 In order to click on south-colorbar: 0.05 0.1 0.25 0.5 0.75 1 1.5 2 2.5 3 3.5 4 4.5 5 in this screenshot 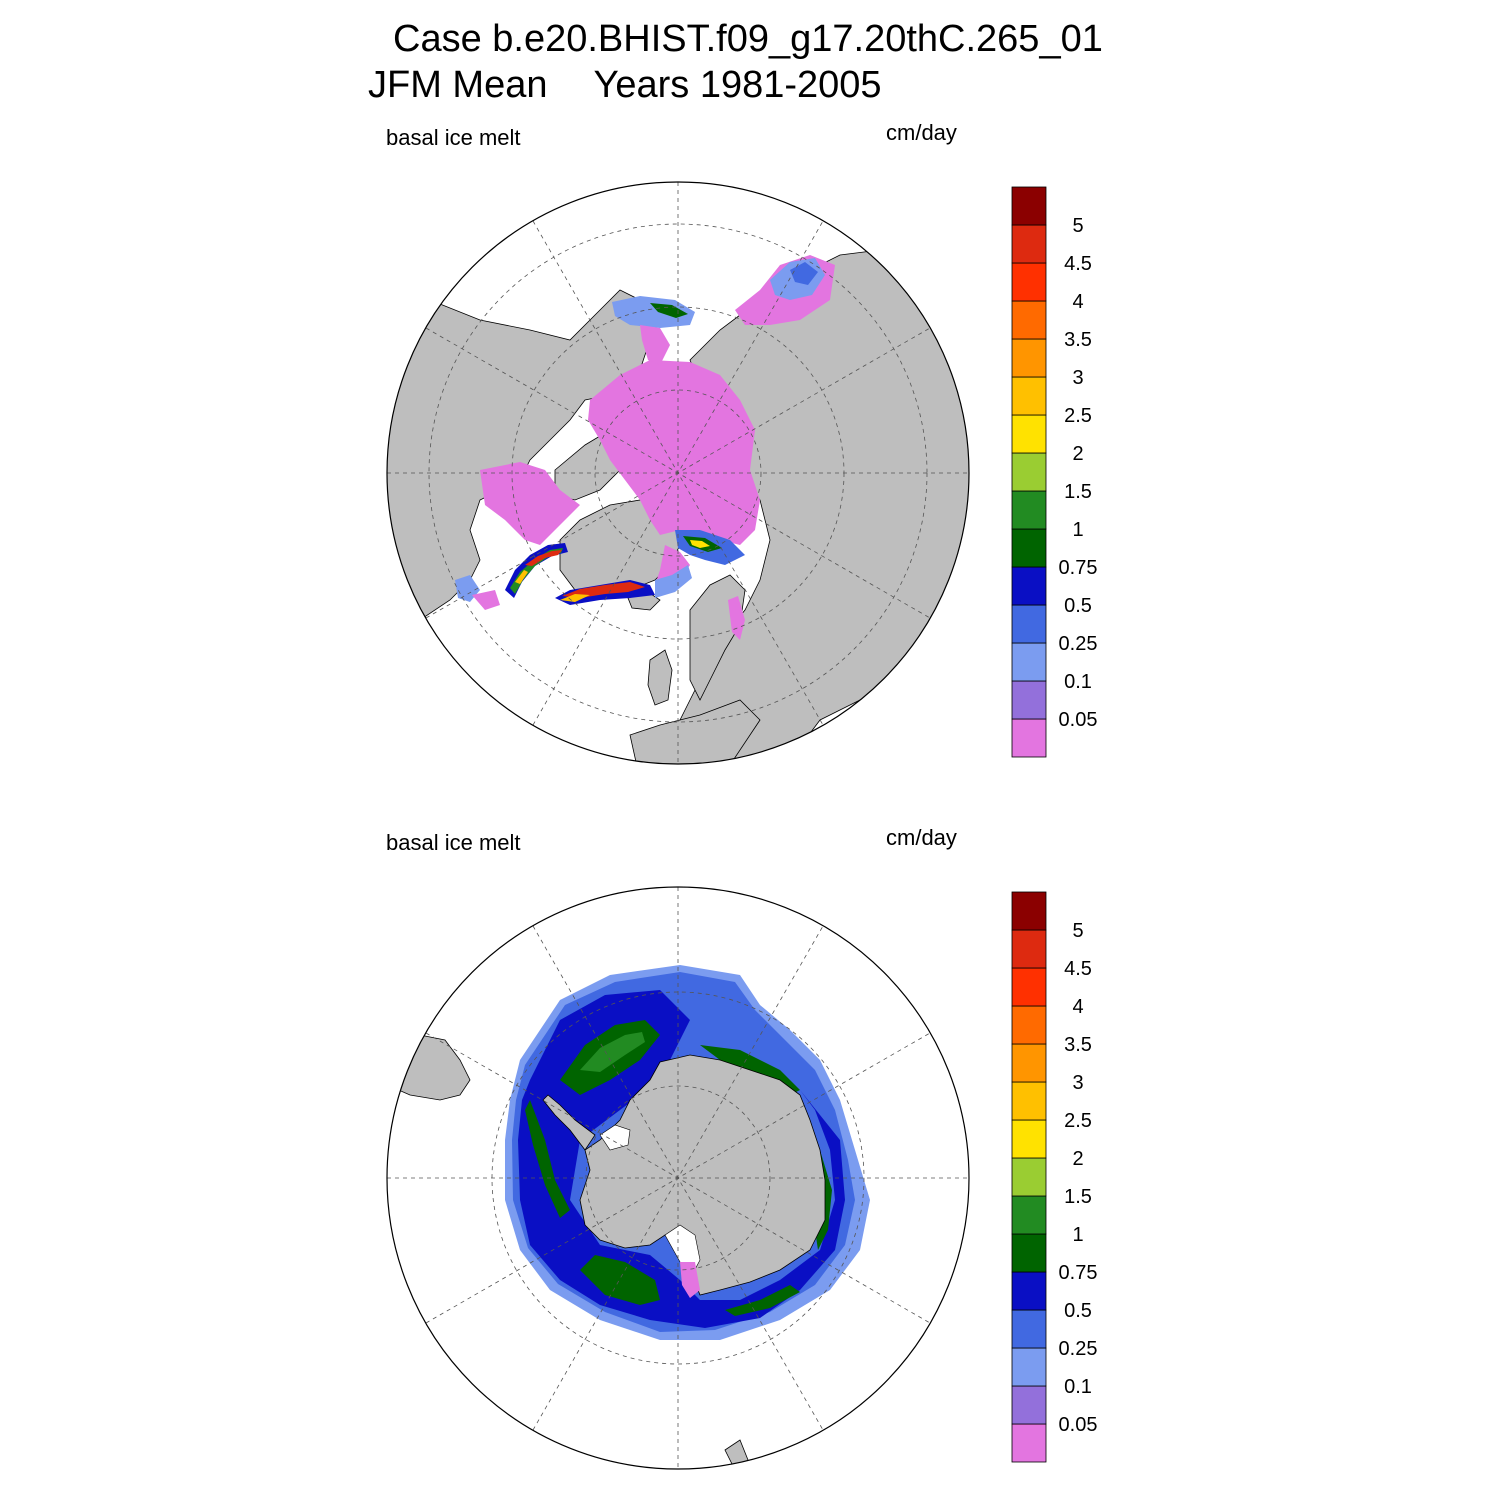, I will do `click(1054, 1177)`.